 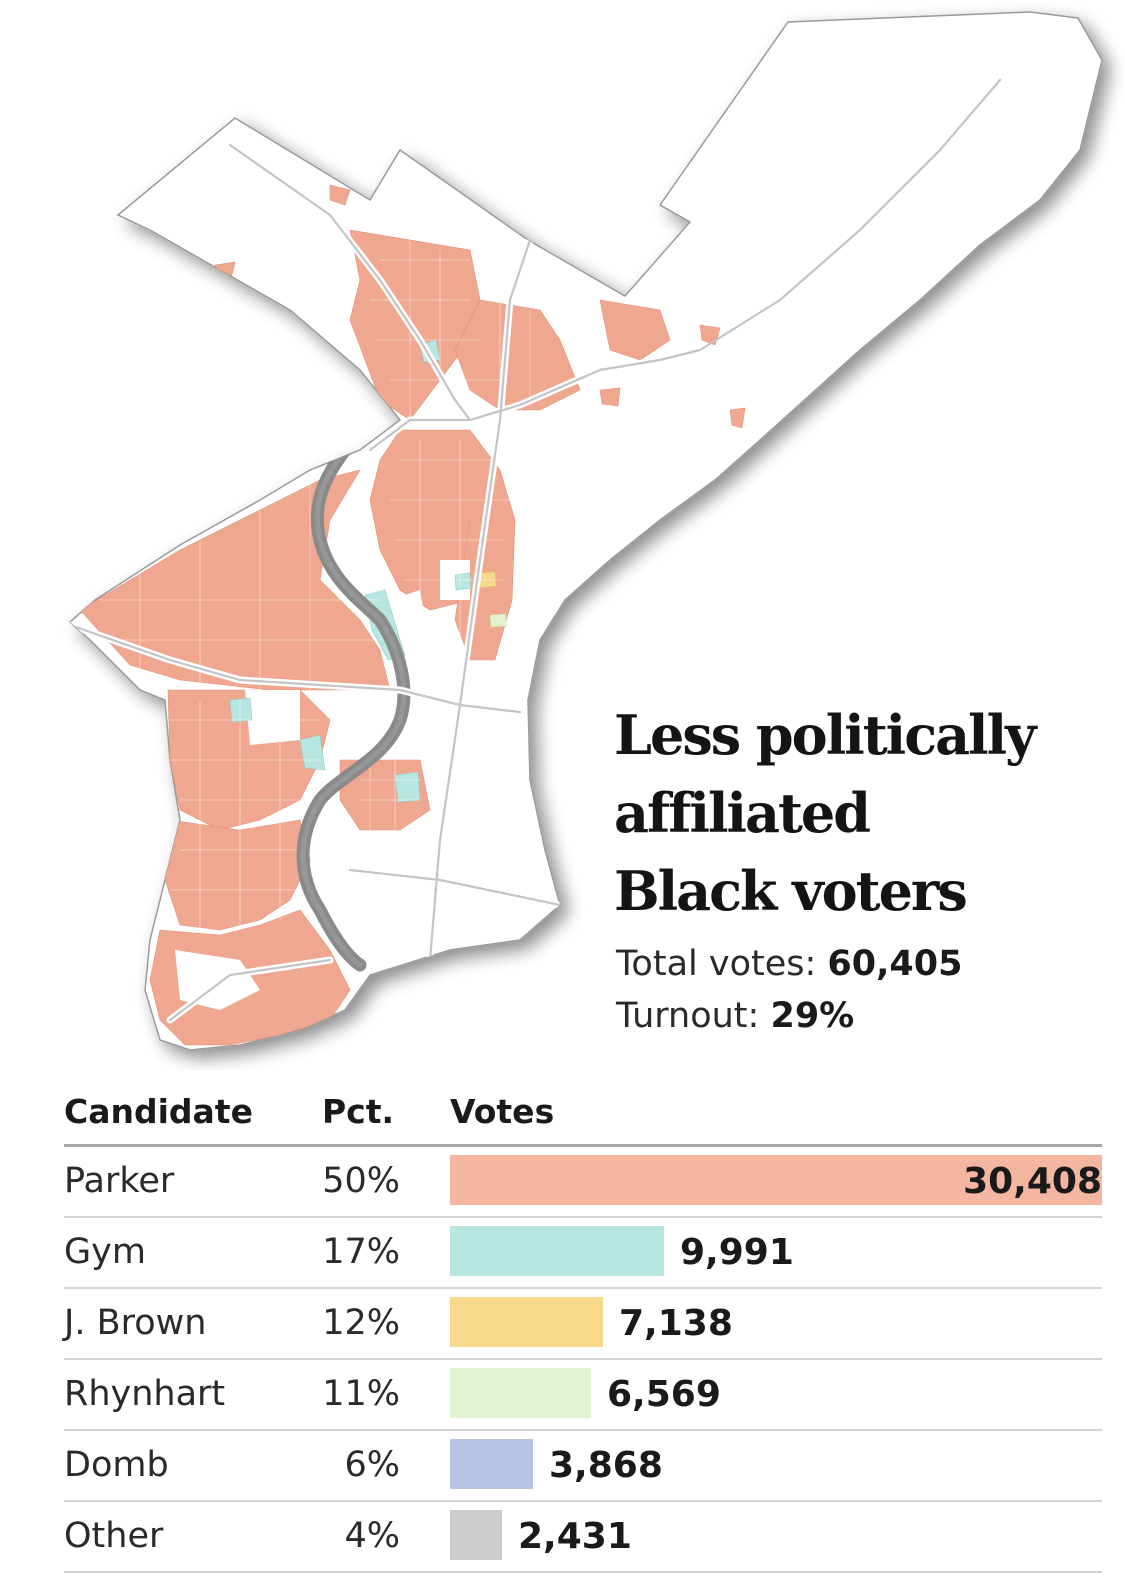 What do you see at coordinates (716, 964) in the screenshot?
I see `total-votes-label: Total votes:` at bounding box center [716, 964].